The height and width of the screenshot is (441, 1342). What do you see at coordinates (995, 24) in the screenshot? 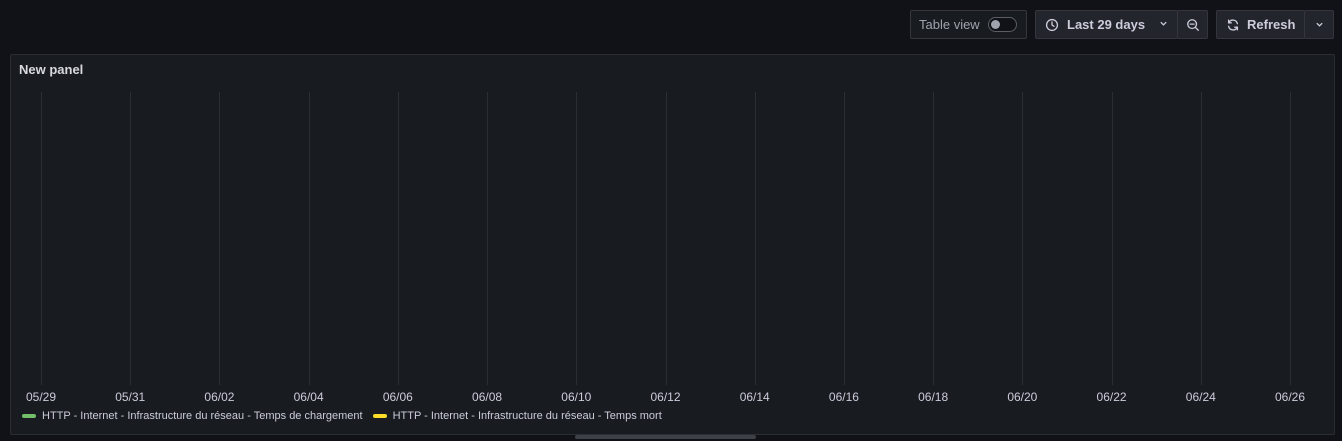
I see `switch-knob` at bounding box center [995, 24].